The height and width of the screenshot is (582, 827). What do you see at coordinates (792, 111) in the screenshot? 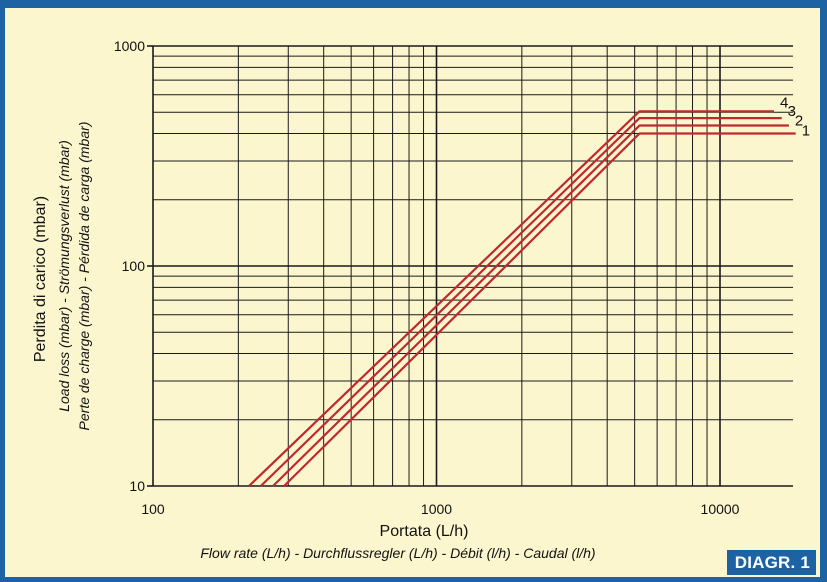
I see `series-label-3: 3` at bounding box center [792, 111].